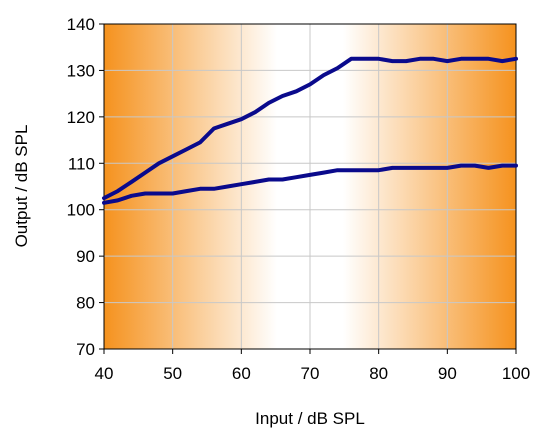 The width and height of the screenshot is (536, 430). Describe the element at coordinates (378, 373) in the screenshot. I see `x-tick-label: 80` at that location.